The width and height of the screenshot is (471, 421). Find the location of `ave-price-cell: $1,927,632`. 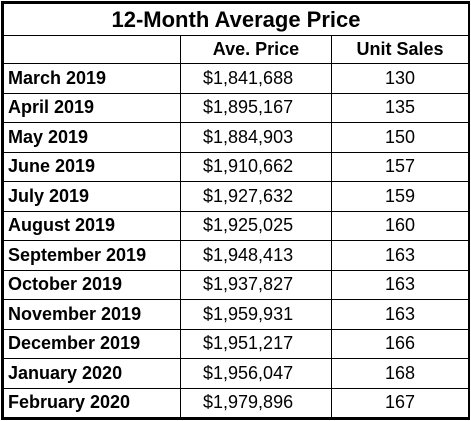

ave-price-cell: $1,927,632 is located at coordinates (256, 196).